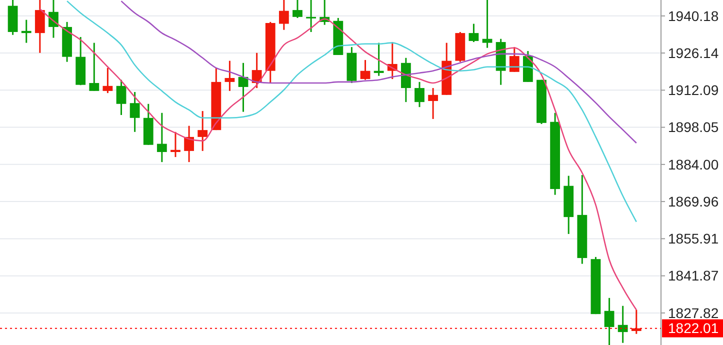 Image resolution: width=723 pixels, height=345 pixels. Describe the element at coordinates (693, 52) in the screenshot. I see `y-tick-label: 1926.14` at that location.